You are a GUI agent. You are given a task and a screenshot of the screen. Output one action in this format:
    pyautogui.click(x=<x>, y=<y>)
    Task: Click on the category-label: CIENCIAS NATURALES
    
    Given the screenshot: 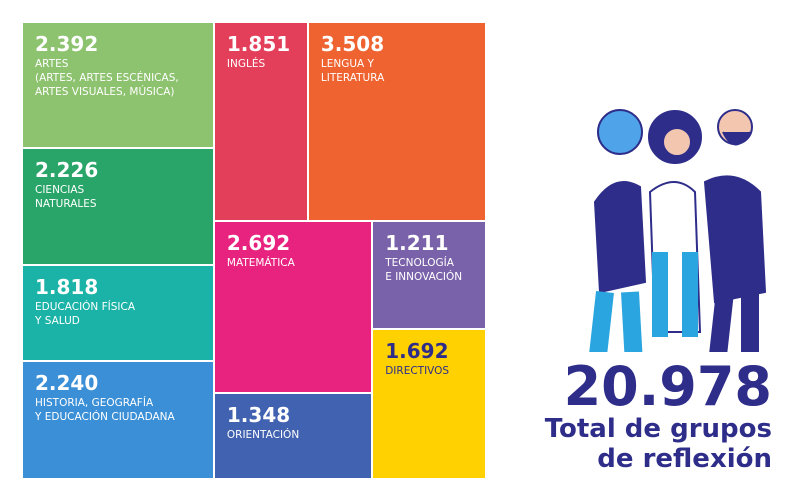 What is the action you would take?
    pyautogui.click(x=66, y=196)
    